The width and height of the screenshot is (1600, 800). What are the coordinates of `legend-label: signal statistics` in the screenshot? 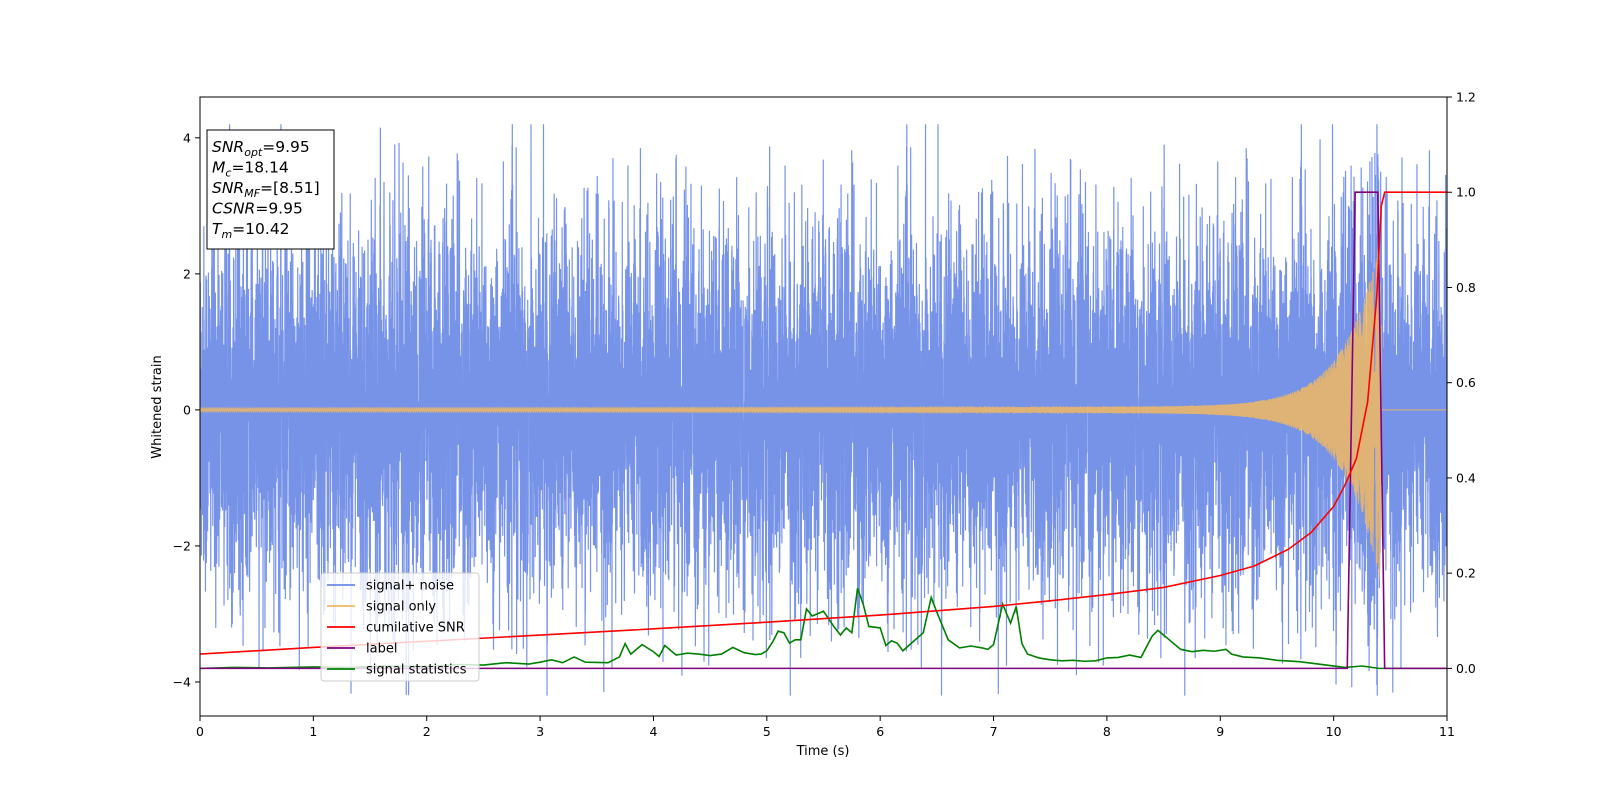 It's located at (416, 670).